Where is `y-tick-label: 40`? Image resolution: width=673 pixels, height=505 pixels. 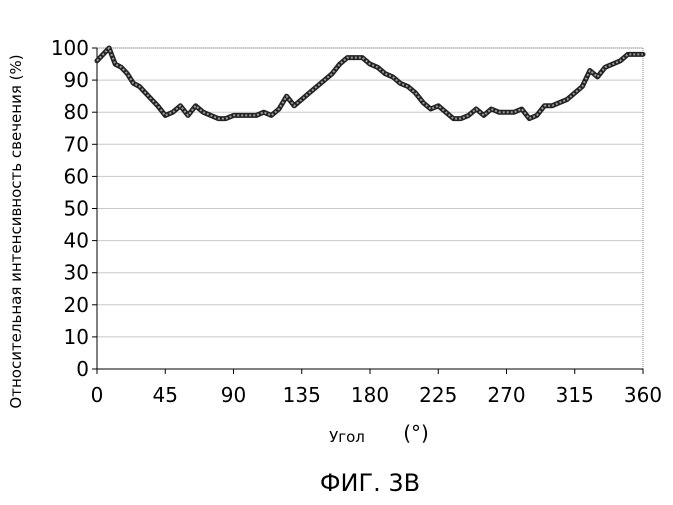 y-tick-label: 40 is located at coordinates (76, 241).